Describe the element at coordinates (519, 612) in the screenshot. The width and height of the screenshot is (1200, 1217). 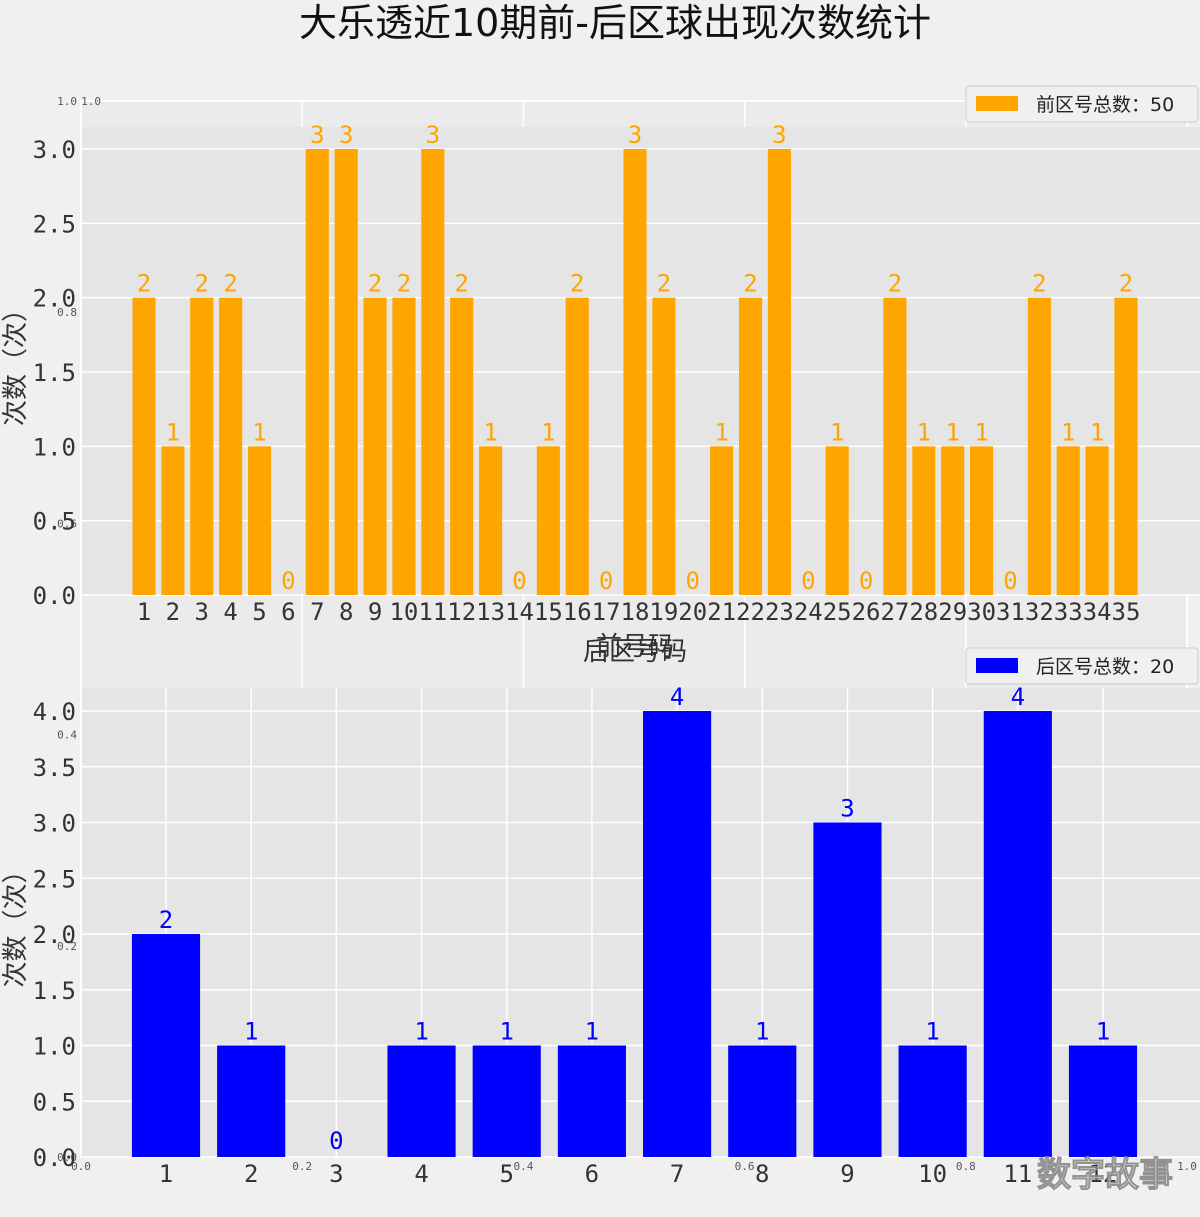
I see `x-tick-label: 14` at that location.